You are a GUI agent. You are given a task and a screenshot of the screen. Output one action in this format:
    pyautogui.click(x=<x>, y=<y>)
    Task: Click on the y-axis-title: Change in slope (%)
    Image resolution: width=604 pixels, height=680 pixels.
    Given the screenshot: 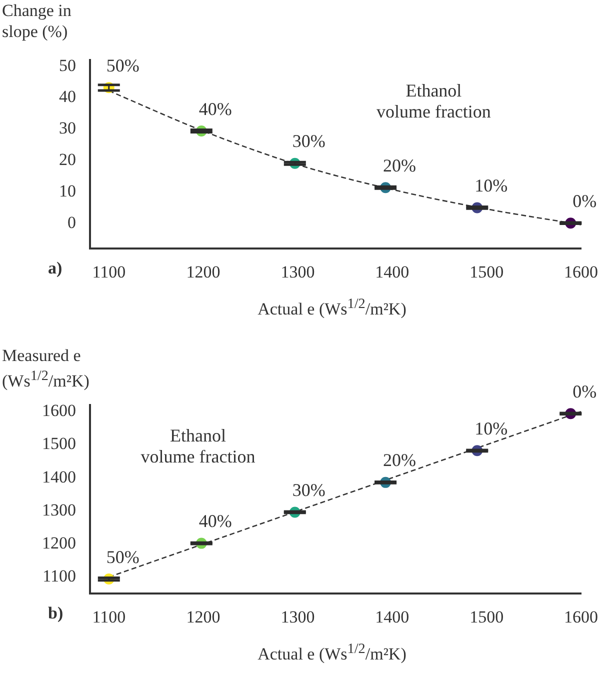 What is the action you would take?
    pyautogui.click(x=37, y=21)
    